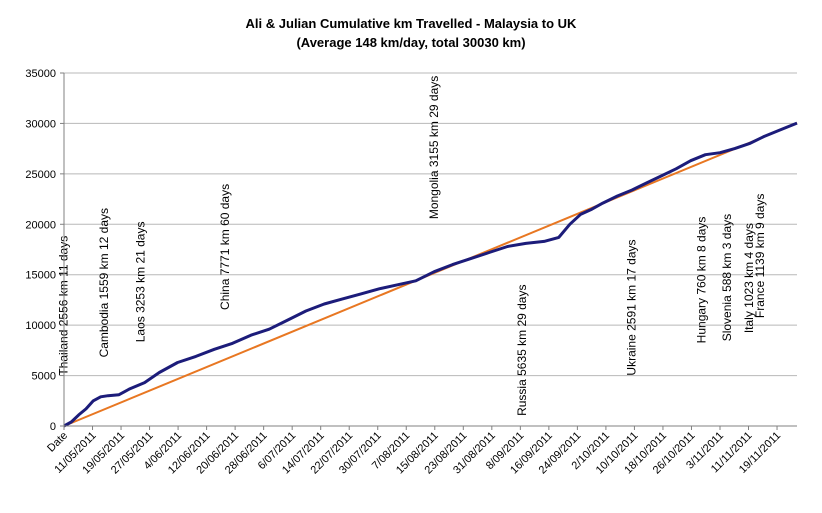  Describe the element at coordinates (44, 250) in the screenshot. I see `y-axis-ticks: 0 5000 10000 15000 20000 25000 30000 35000` at that location.